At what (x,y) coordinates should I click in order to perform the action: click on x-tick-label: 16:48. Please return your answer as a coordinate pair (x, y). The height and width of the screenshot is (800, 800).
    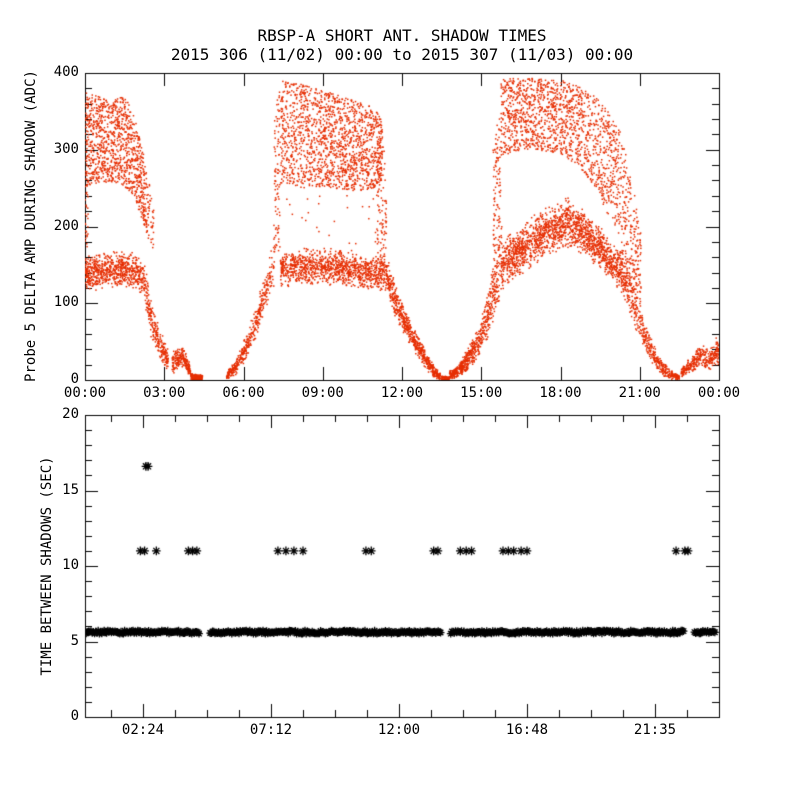
    Looking at the image, I should click on (527, 730).